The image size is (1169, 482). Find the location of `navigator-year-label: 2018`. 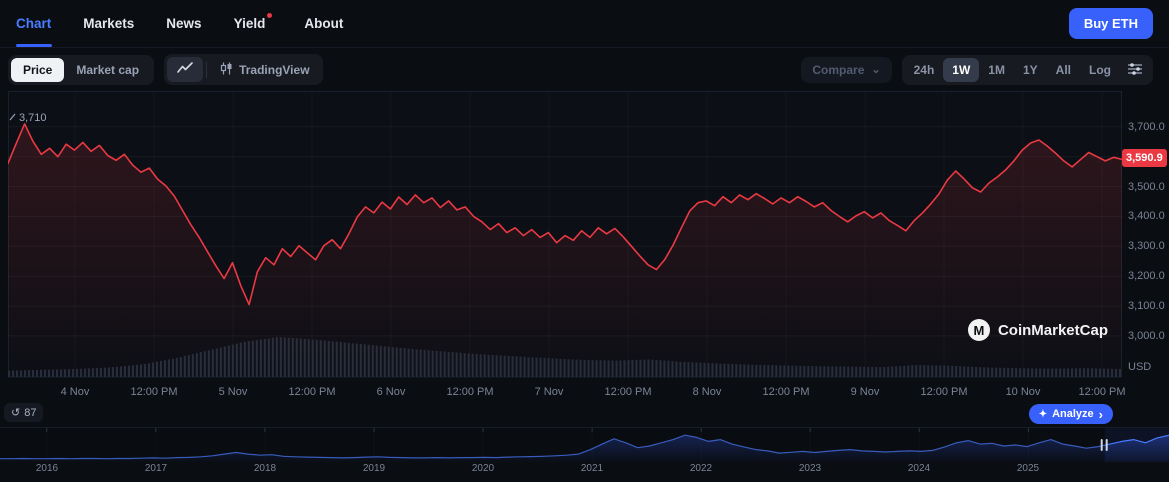

navigator-year-label: 2018 is located at coordinates (265, 468).